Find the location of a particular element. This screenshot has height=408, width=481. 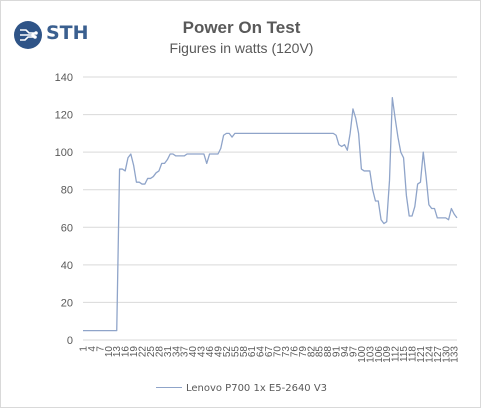

x-tick-label: 61 is located at coordinates (252, 352).